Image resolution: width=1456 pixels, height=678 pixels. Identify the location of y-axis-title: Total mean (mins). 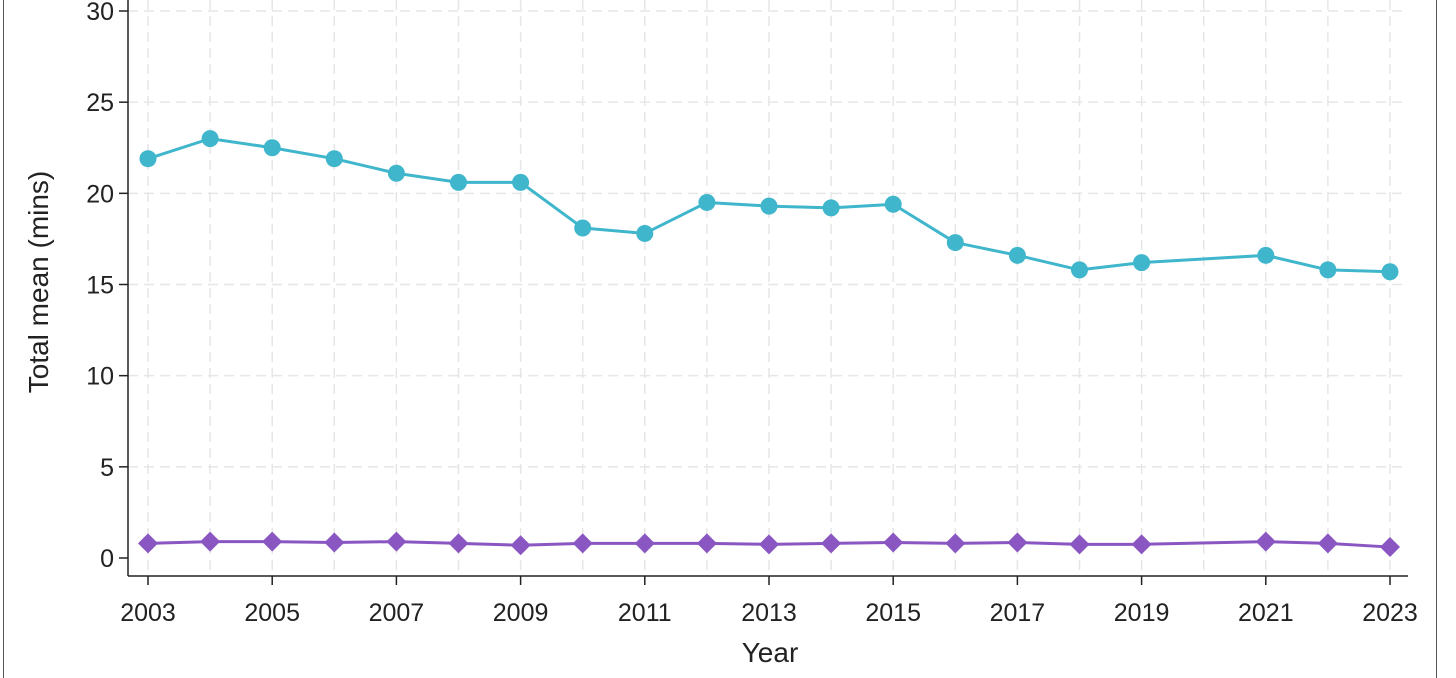
(38, 282).